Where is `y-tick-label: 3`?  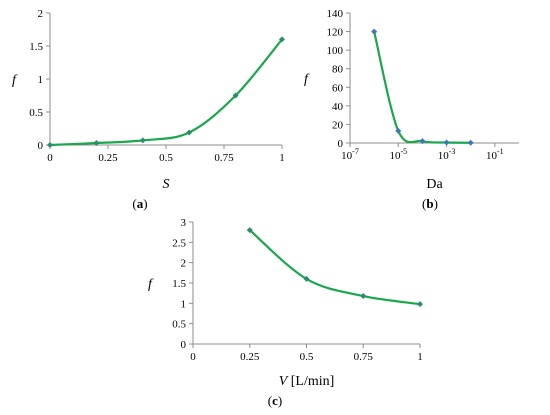
y-tick-label: 3 is located at coordinates (184, 223).